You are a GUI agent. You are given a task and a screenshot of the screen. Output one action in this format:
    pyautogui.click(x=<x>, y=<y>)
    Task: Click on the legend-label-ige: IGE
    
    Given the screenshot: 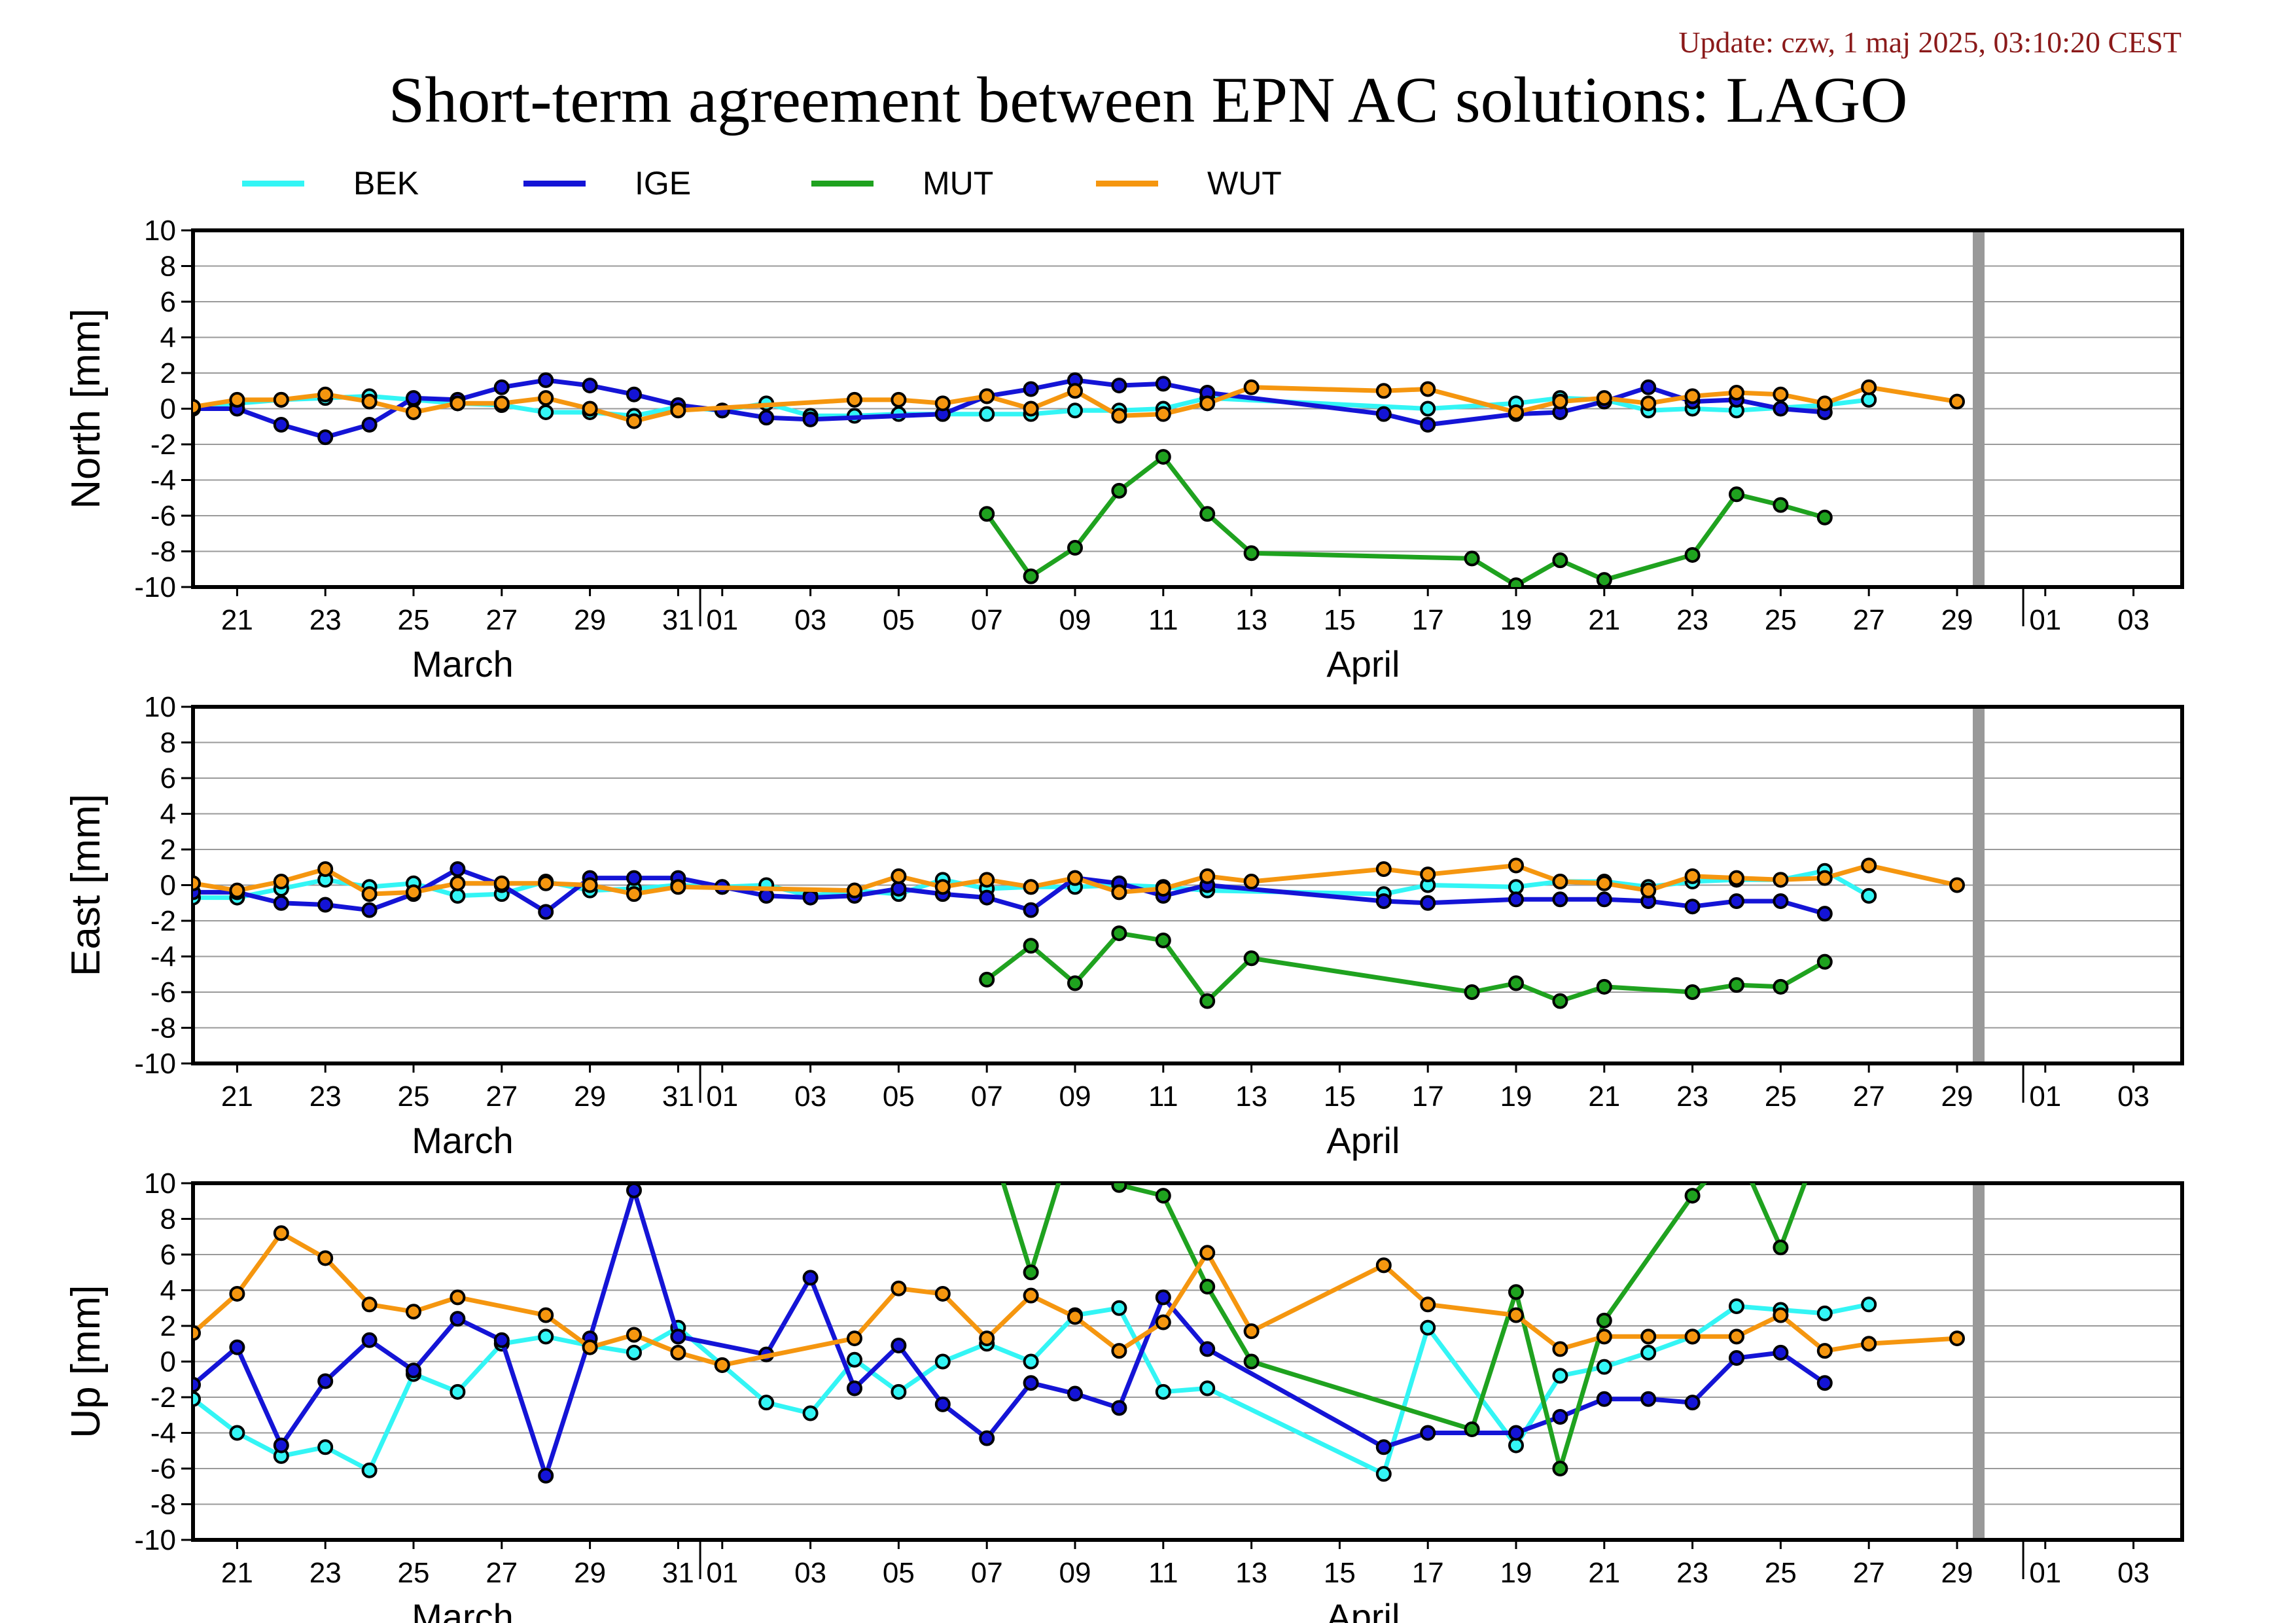 What is the action you would take?
    pyautogui.click(x=664, y=183)
    